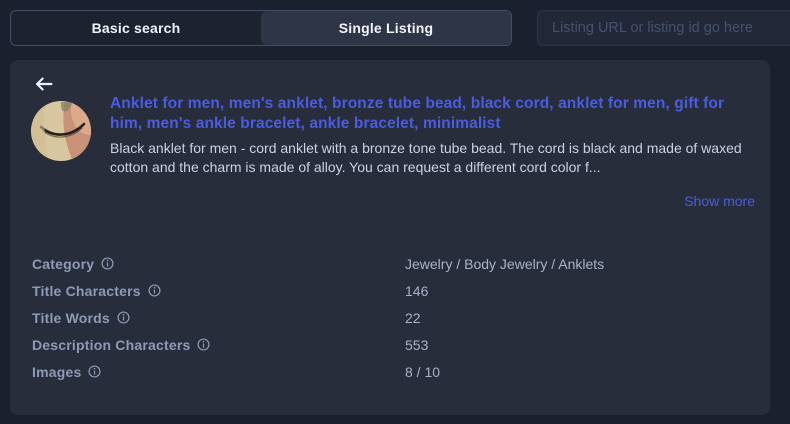  I want to click on listing-thumbnail, so click(61, 131).